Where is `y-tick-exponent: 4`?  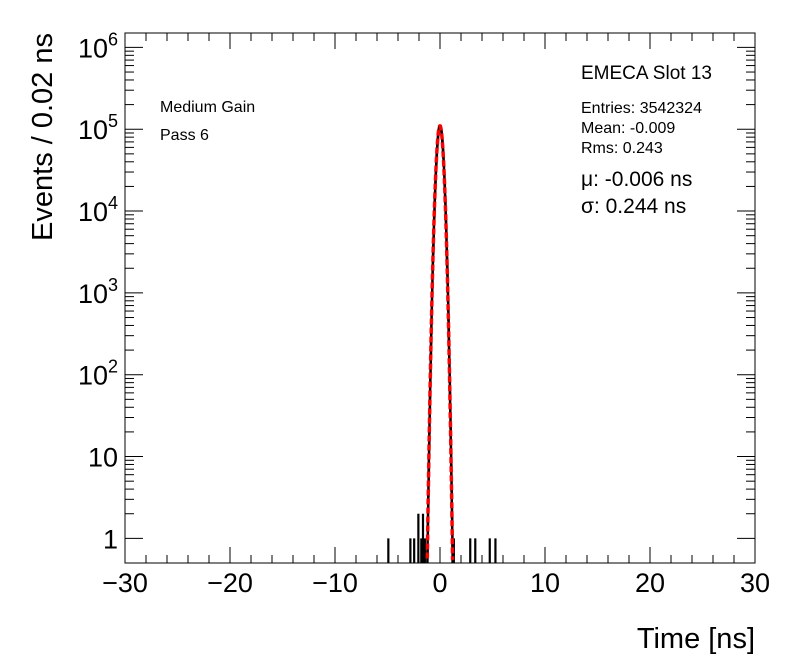
y-tick-exponent: 4 is located at coordinates (113, 203).